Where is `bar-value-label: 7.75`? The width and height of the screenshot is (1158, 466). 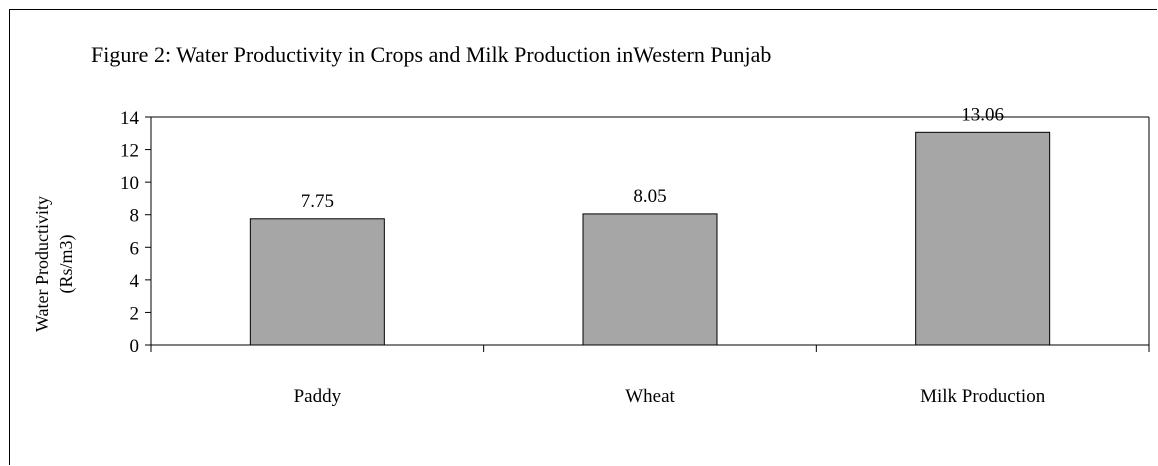 bar-value-label: 7.75 is located at coordinates (317, 201).